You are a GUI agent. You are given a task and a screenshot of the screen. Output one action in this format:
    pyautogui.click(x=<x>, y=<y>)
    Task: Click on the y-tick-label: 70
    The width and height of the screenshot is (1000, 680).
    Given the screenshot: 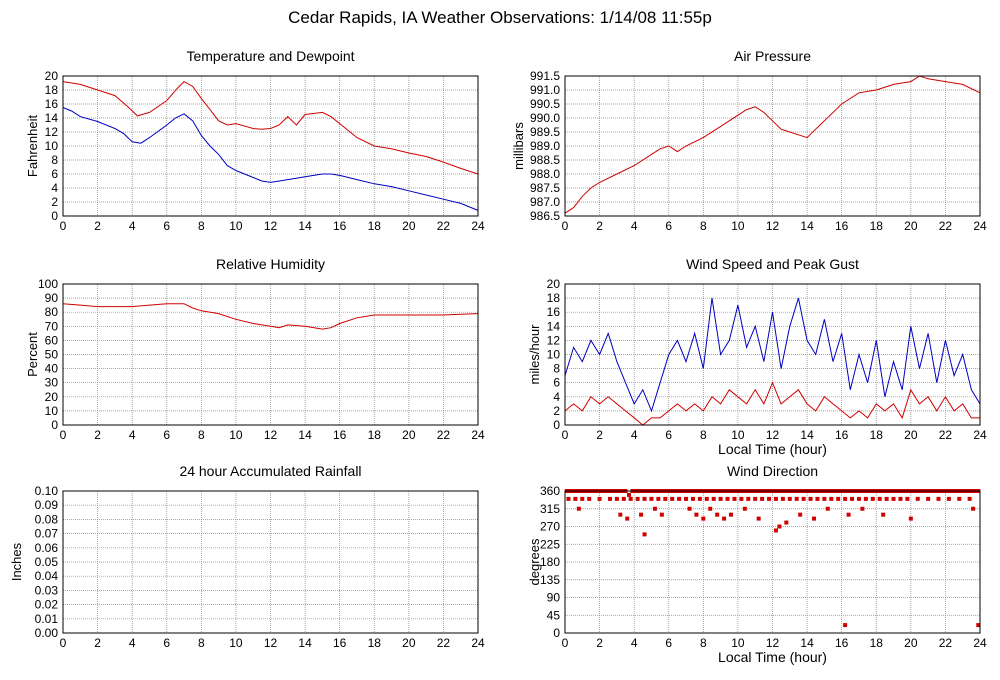 What is the action you would take?
    pyautogui.click(x=52, y=326)
    